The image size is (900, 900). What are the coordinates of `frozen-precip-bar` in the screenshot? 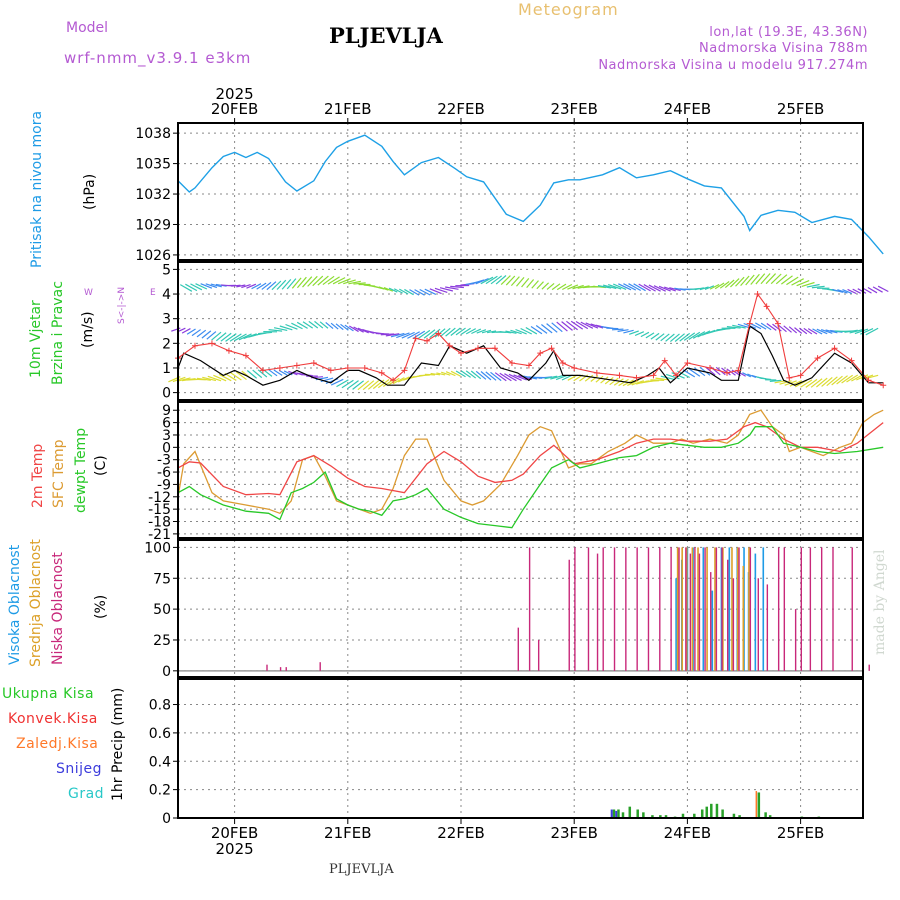 It's located at (756, 804).